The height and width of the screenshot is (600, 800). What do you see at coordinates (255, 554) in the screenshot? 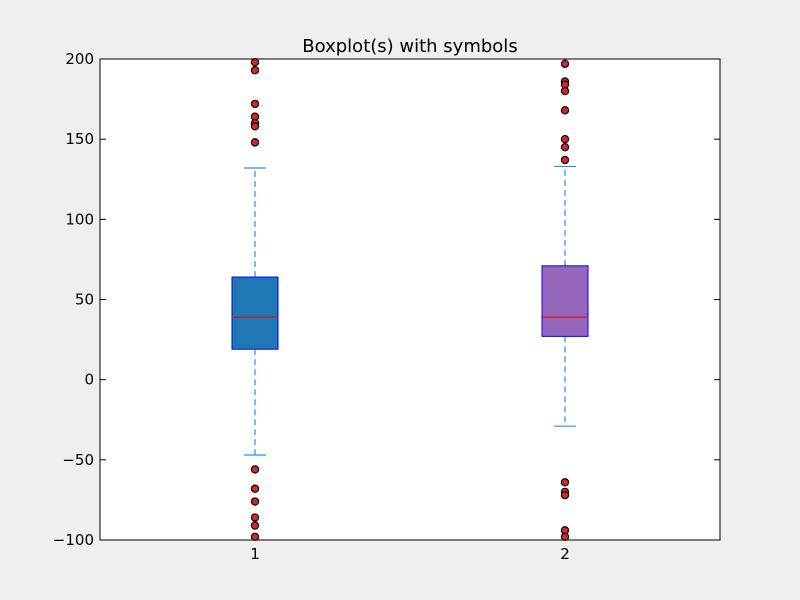
I see `x-tick-label: 1` at bounding box center [255, 554].